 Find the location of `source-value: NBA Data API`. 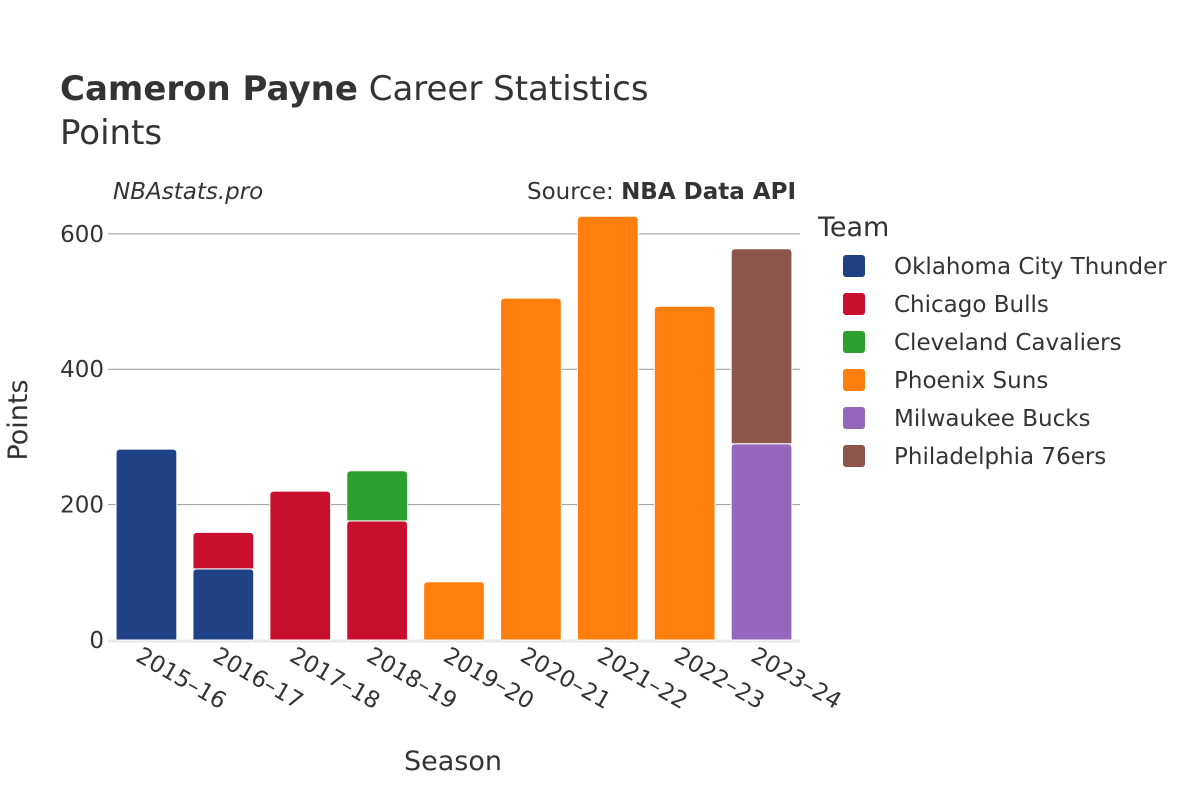

source-value: NBA Data API is located at coordinates (708, 192).